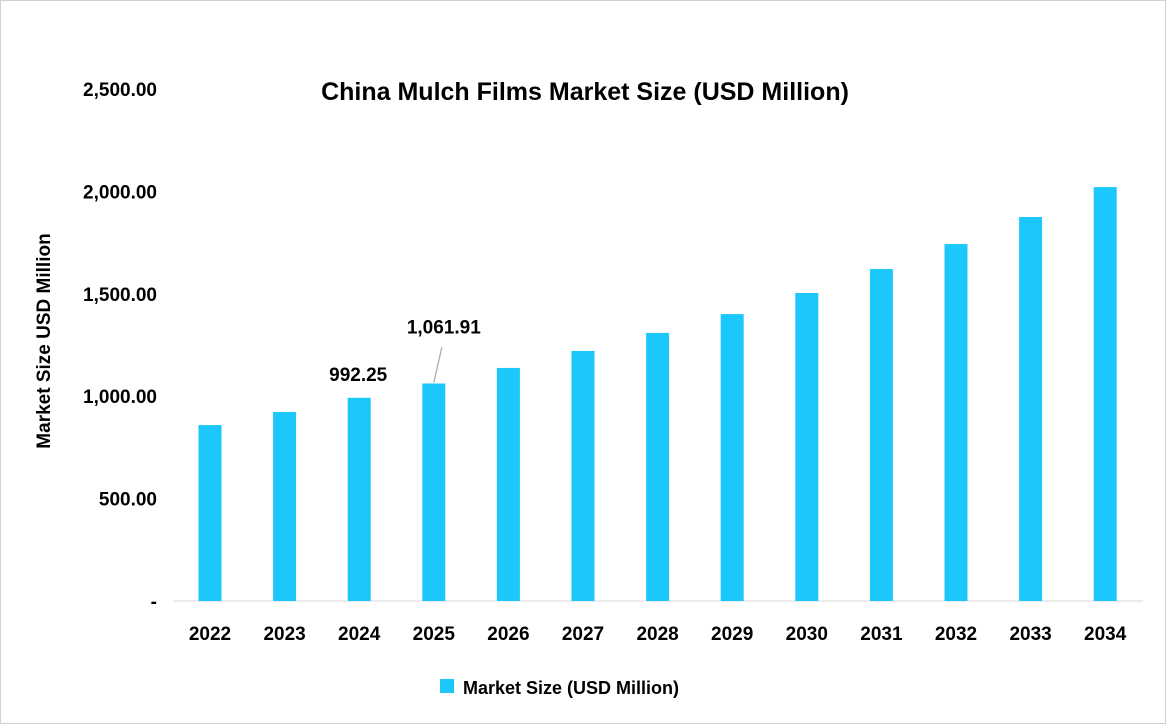 The width and height of the screenshot is (1166, 724). Describe the element at coordinates (508, 634) in the screenshot. I see `x-tick-label: 2026` at that location.